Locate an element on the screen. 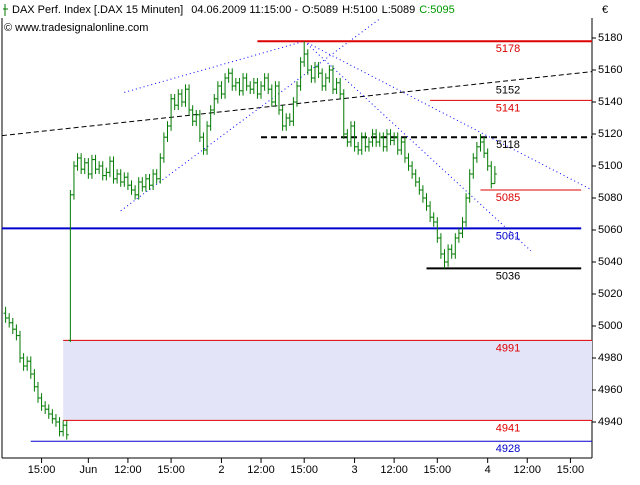 Image resolution: width=640 pixels, height=485 pixels. y-tick-label: 4980 is located at coordinates (610, 358).